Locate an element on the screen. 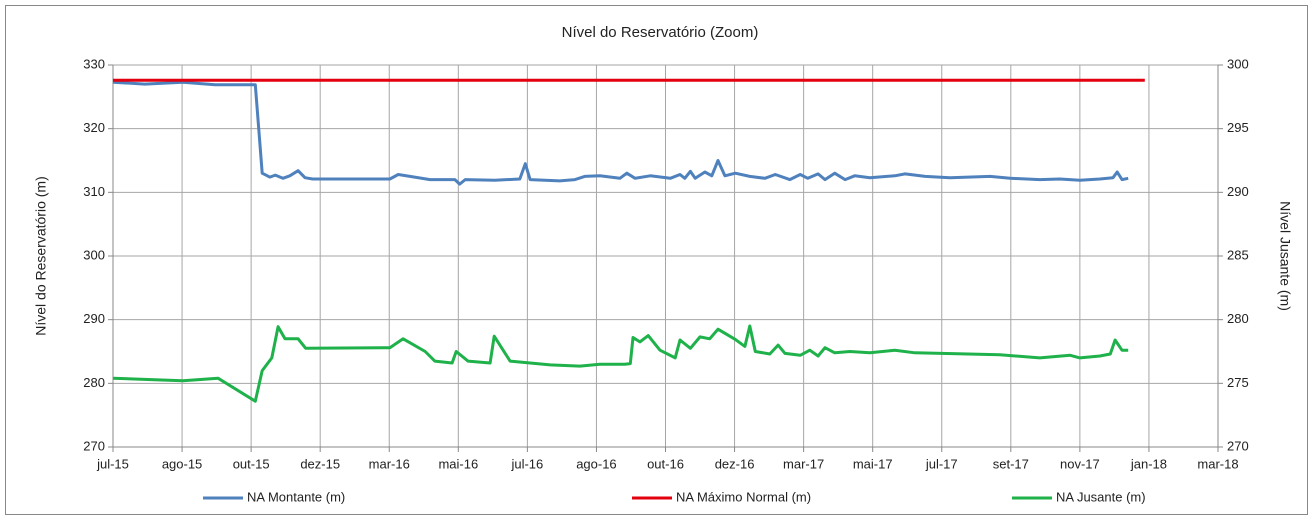 The image size is (1314, 521). y2-tick-label: 290 is located at coordinates (1238, 191).